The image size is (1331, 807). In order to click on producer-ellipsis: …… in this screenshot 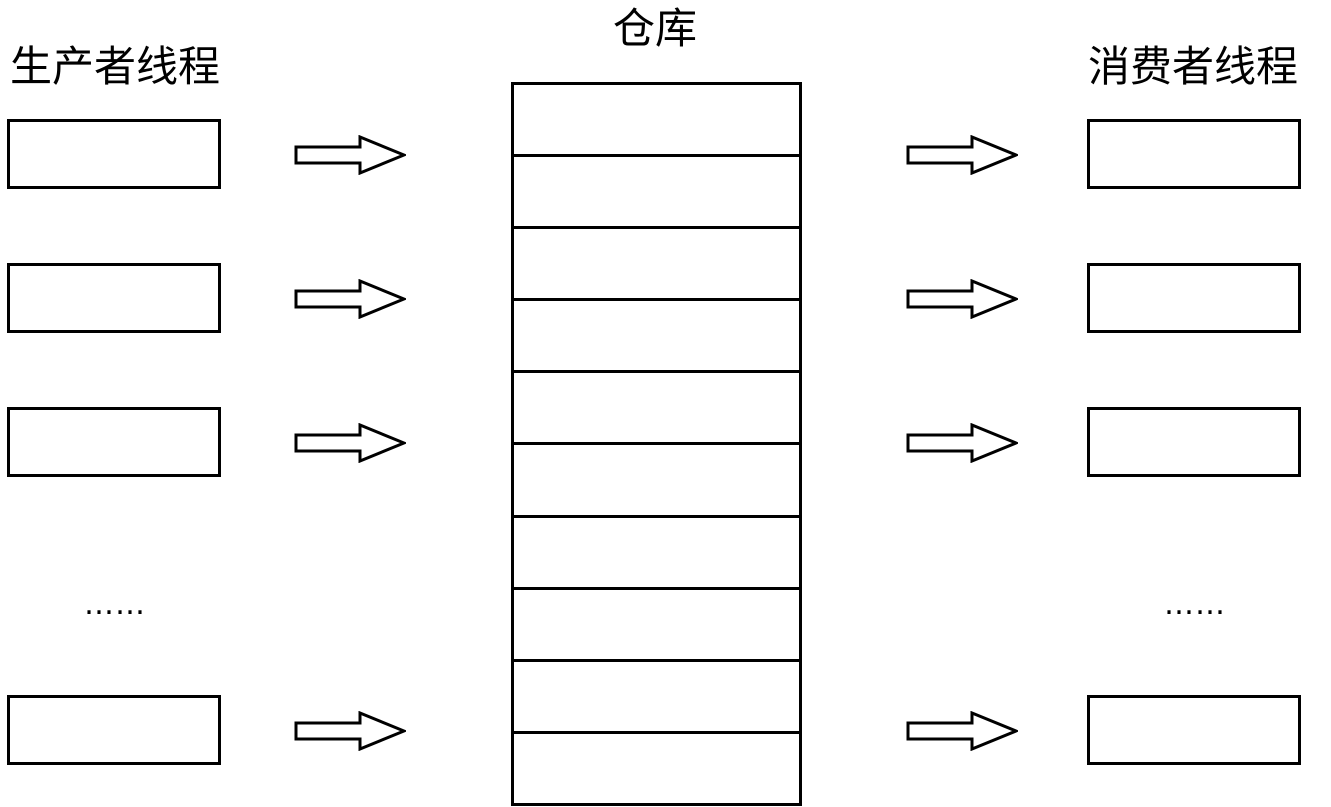, I will do `click(115, 604)`.